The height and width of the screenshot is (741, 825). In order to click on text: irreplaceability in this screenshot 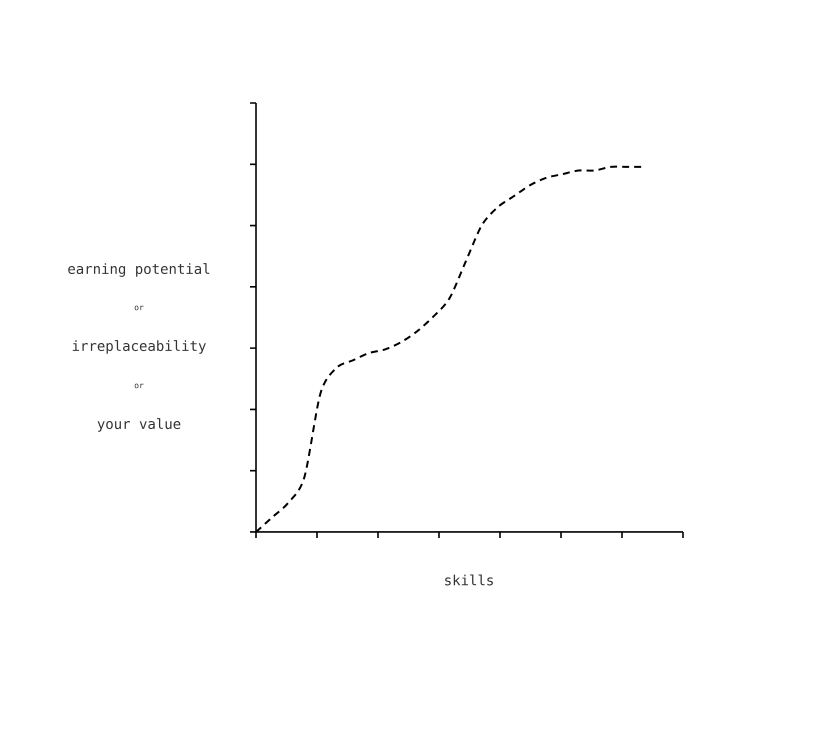, I will do `click(139, 347)`.